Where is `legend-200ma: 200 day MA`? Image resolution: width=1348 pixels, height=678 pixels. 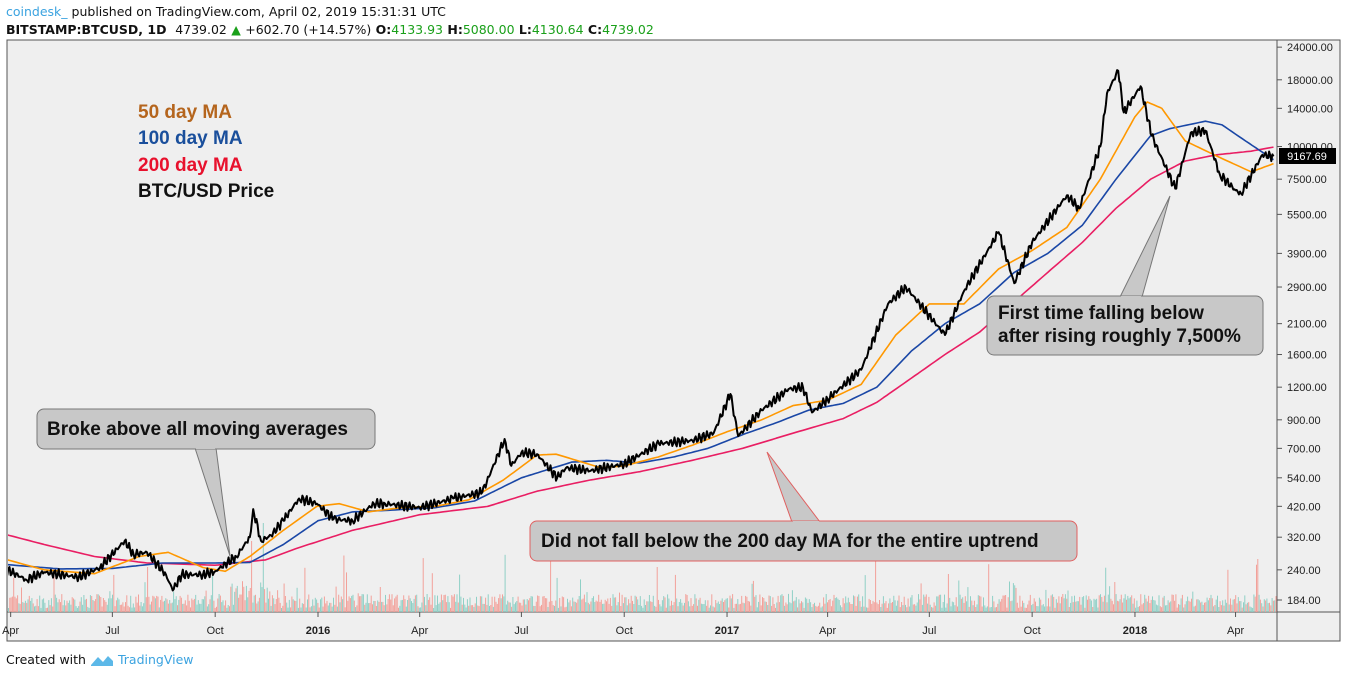 legend-200ma: 200 day MA is located at coordinates (190, 165).